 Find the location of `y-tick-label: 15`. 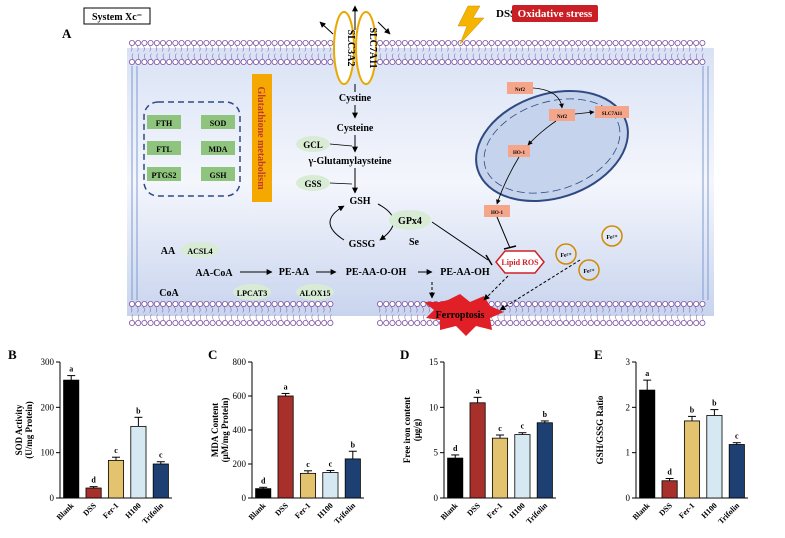

y-tick-label: 15 is located at coordinates (434, 362).